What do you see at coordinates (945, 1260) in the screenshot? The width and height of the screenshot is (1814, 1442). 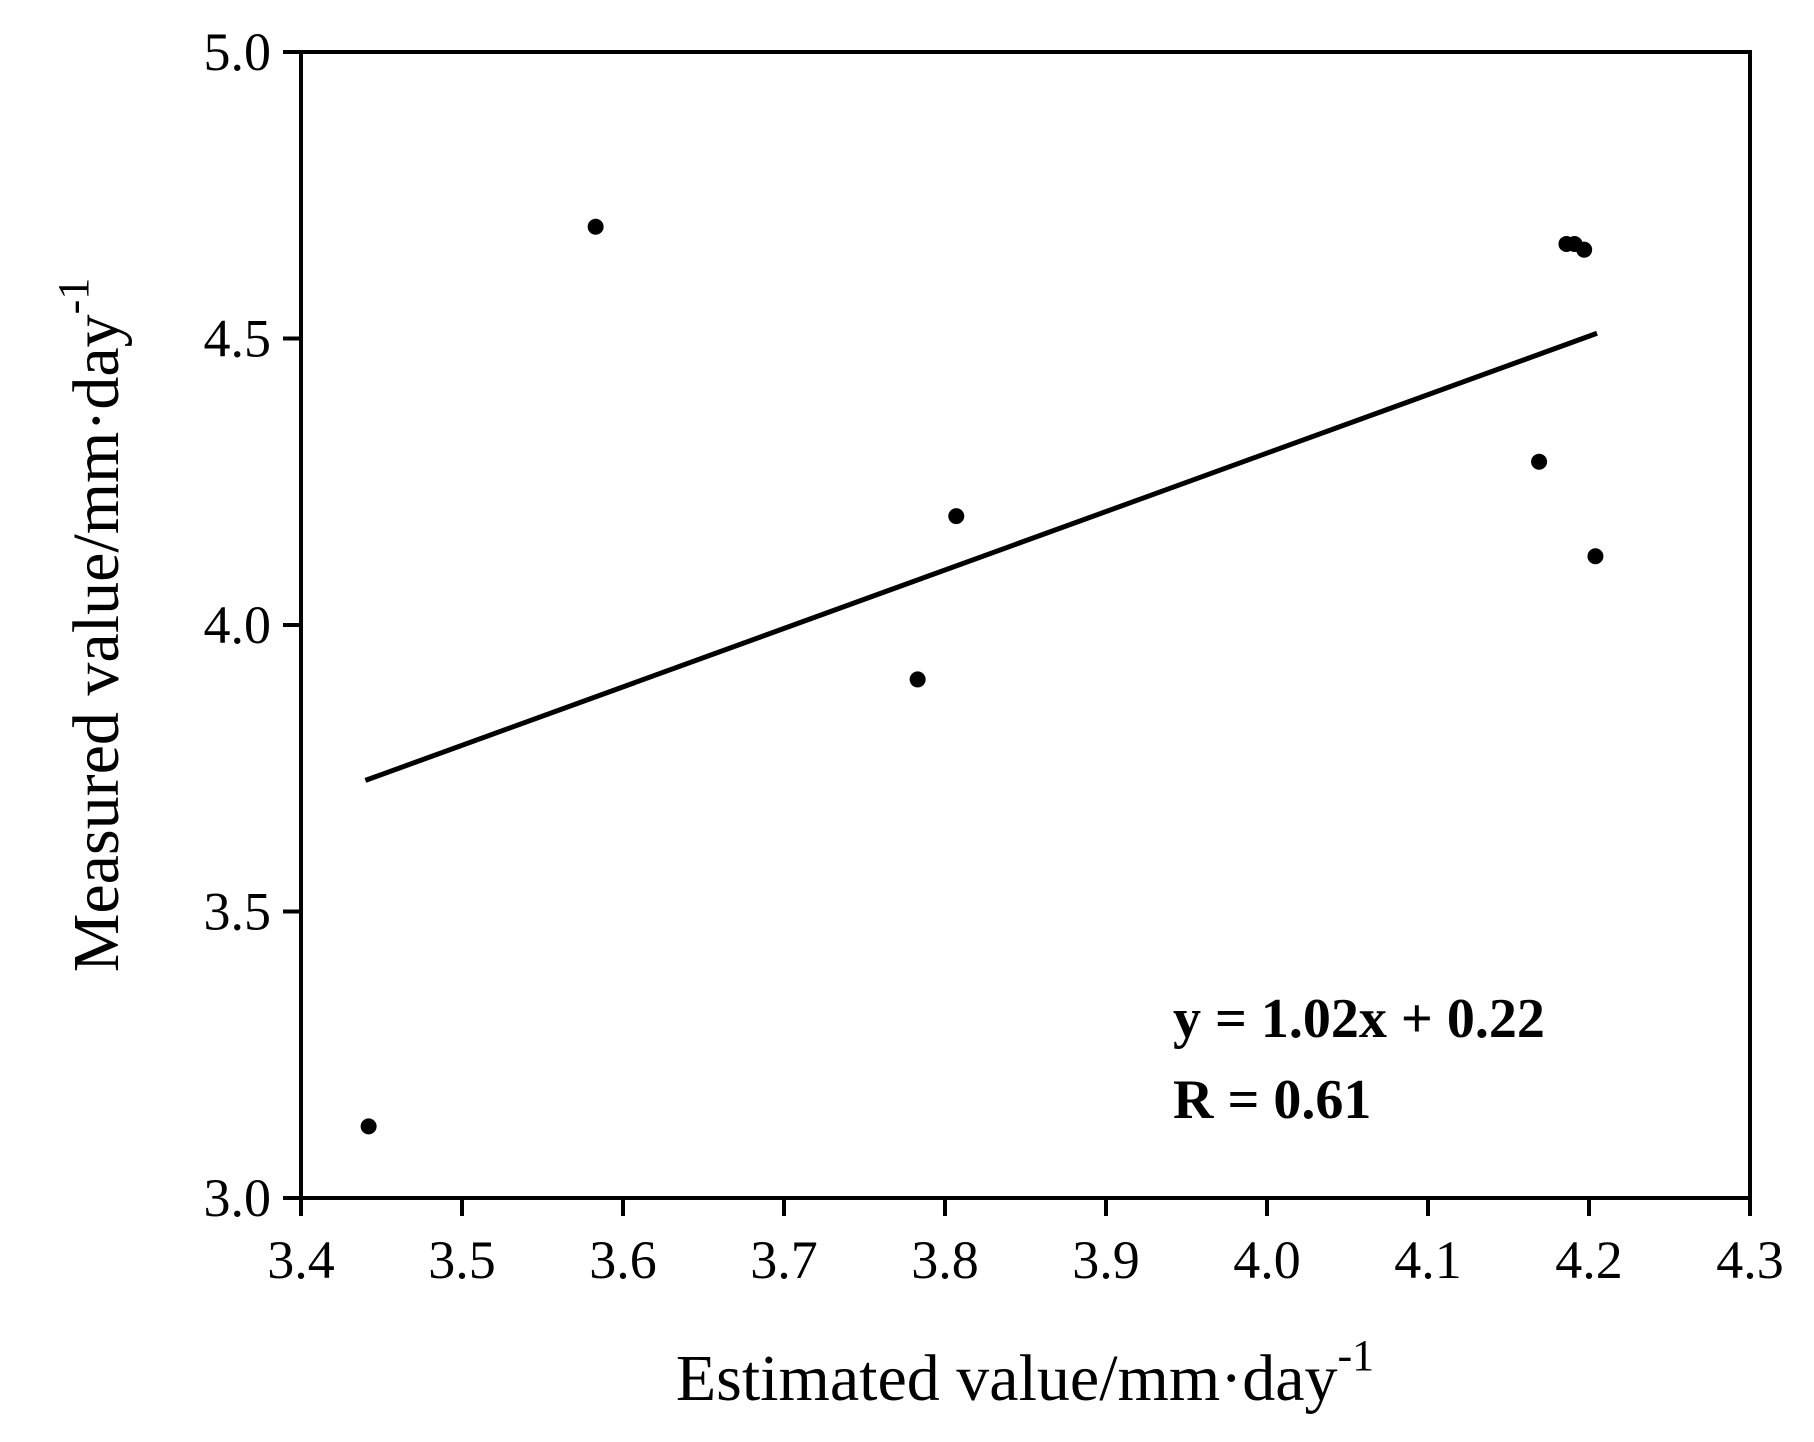 I see `x-tick-label: 3.8` at bounding box center [945, 1260].